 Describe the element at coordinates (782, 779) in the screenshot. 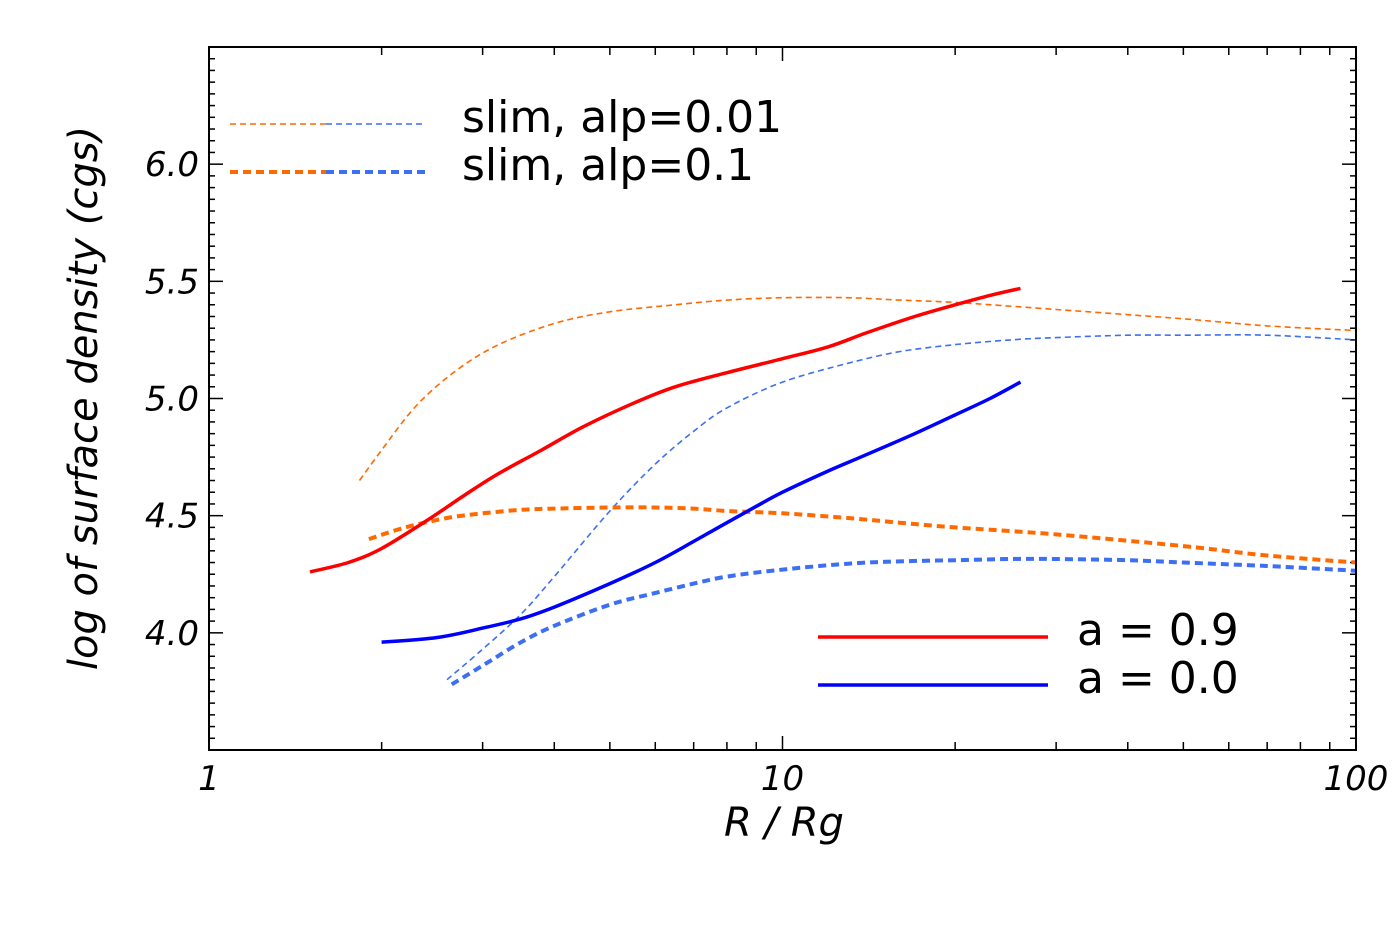

I see `x-tick-label: 10` at that location.